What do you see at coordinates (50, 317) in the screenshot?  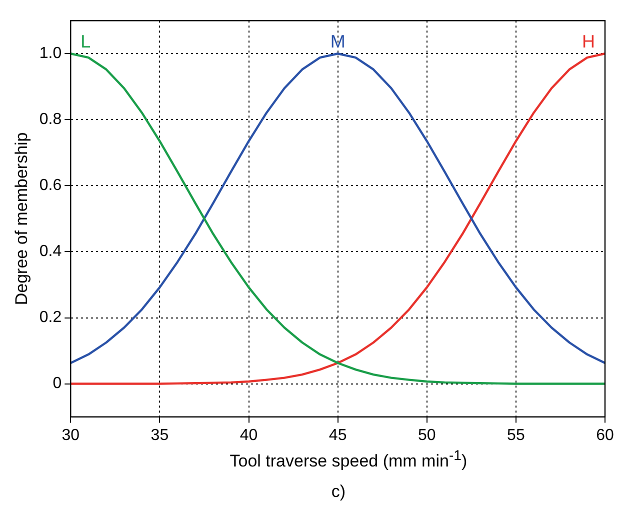 I see `y-tick-label: 0.2` at bounding box center [50, 317].